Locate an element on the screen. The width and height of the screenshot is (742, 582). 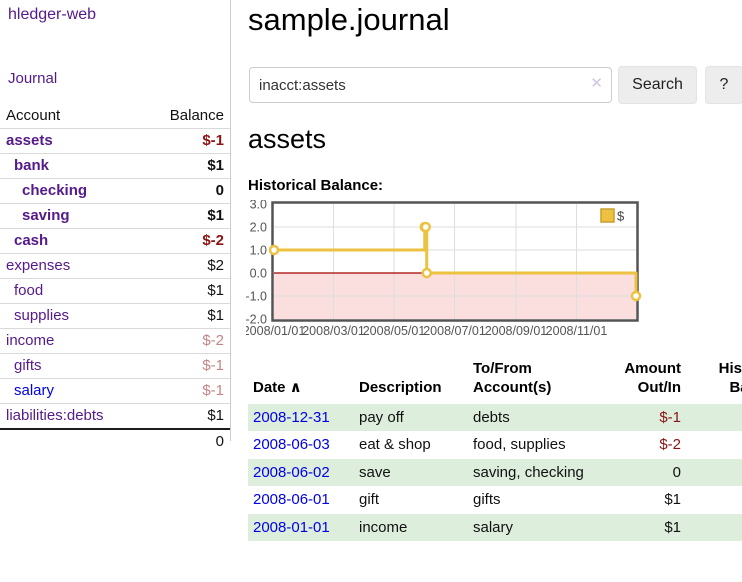
account-row: expenses $2 is located at coordinates (115, 265).